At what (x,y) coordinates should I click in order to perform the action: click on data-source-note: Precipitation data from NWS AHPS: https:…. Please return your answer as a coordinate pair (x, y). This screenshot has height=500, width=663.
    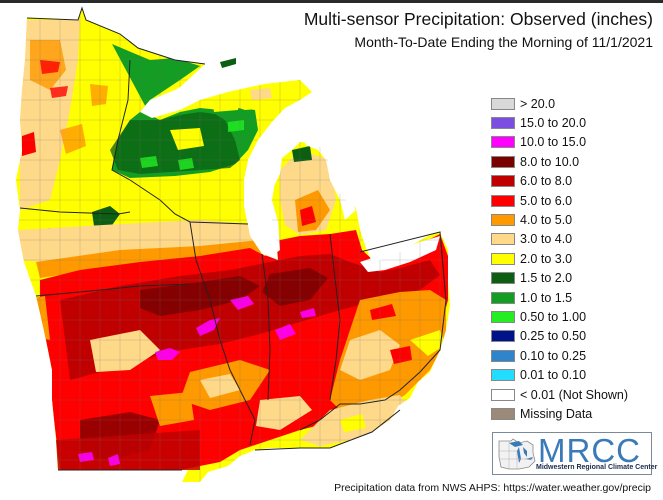
    Looking at the image, I should click on (492, 488).